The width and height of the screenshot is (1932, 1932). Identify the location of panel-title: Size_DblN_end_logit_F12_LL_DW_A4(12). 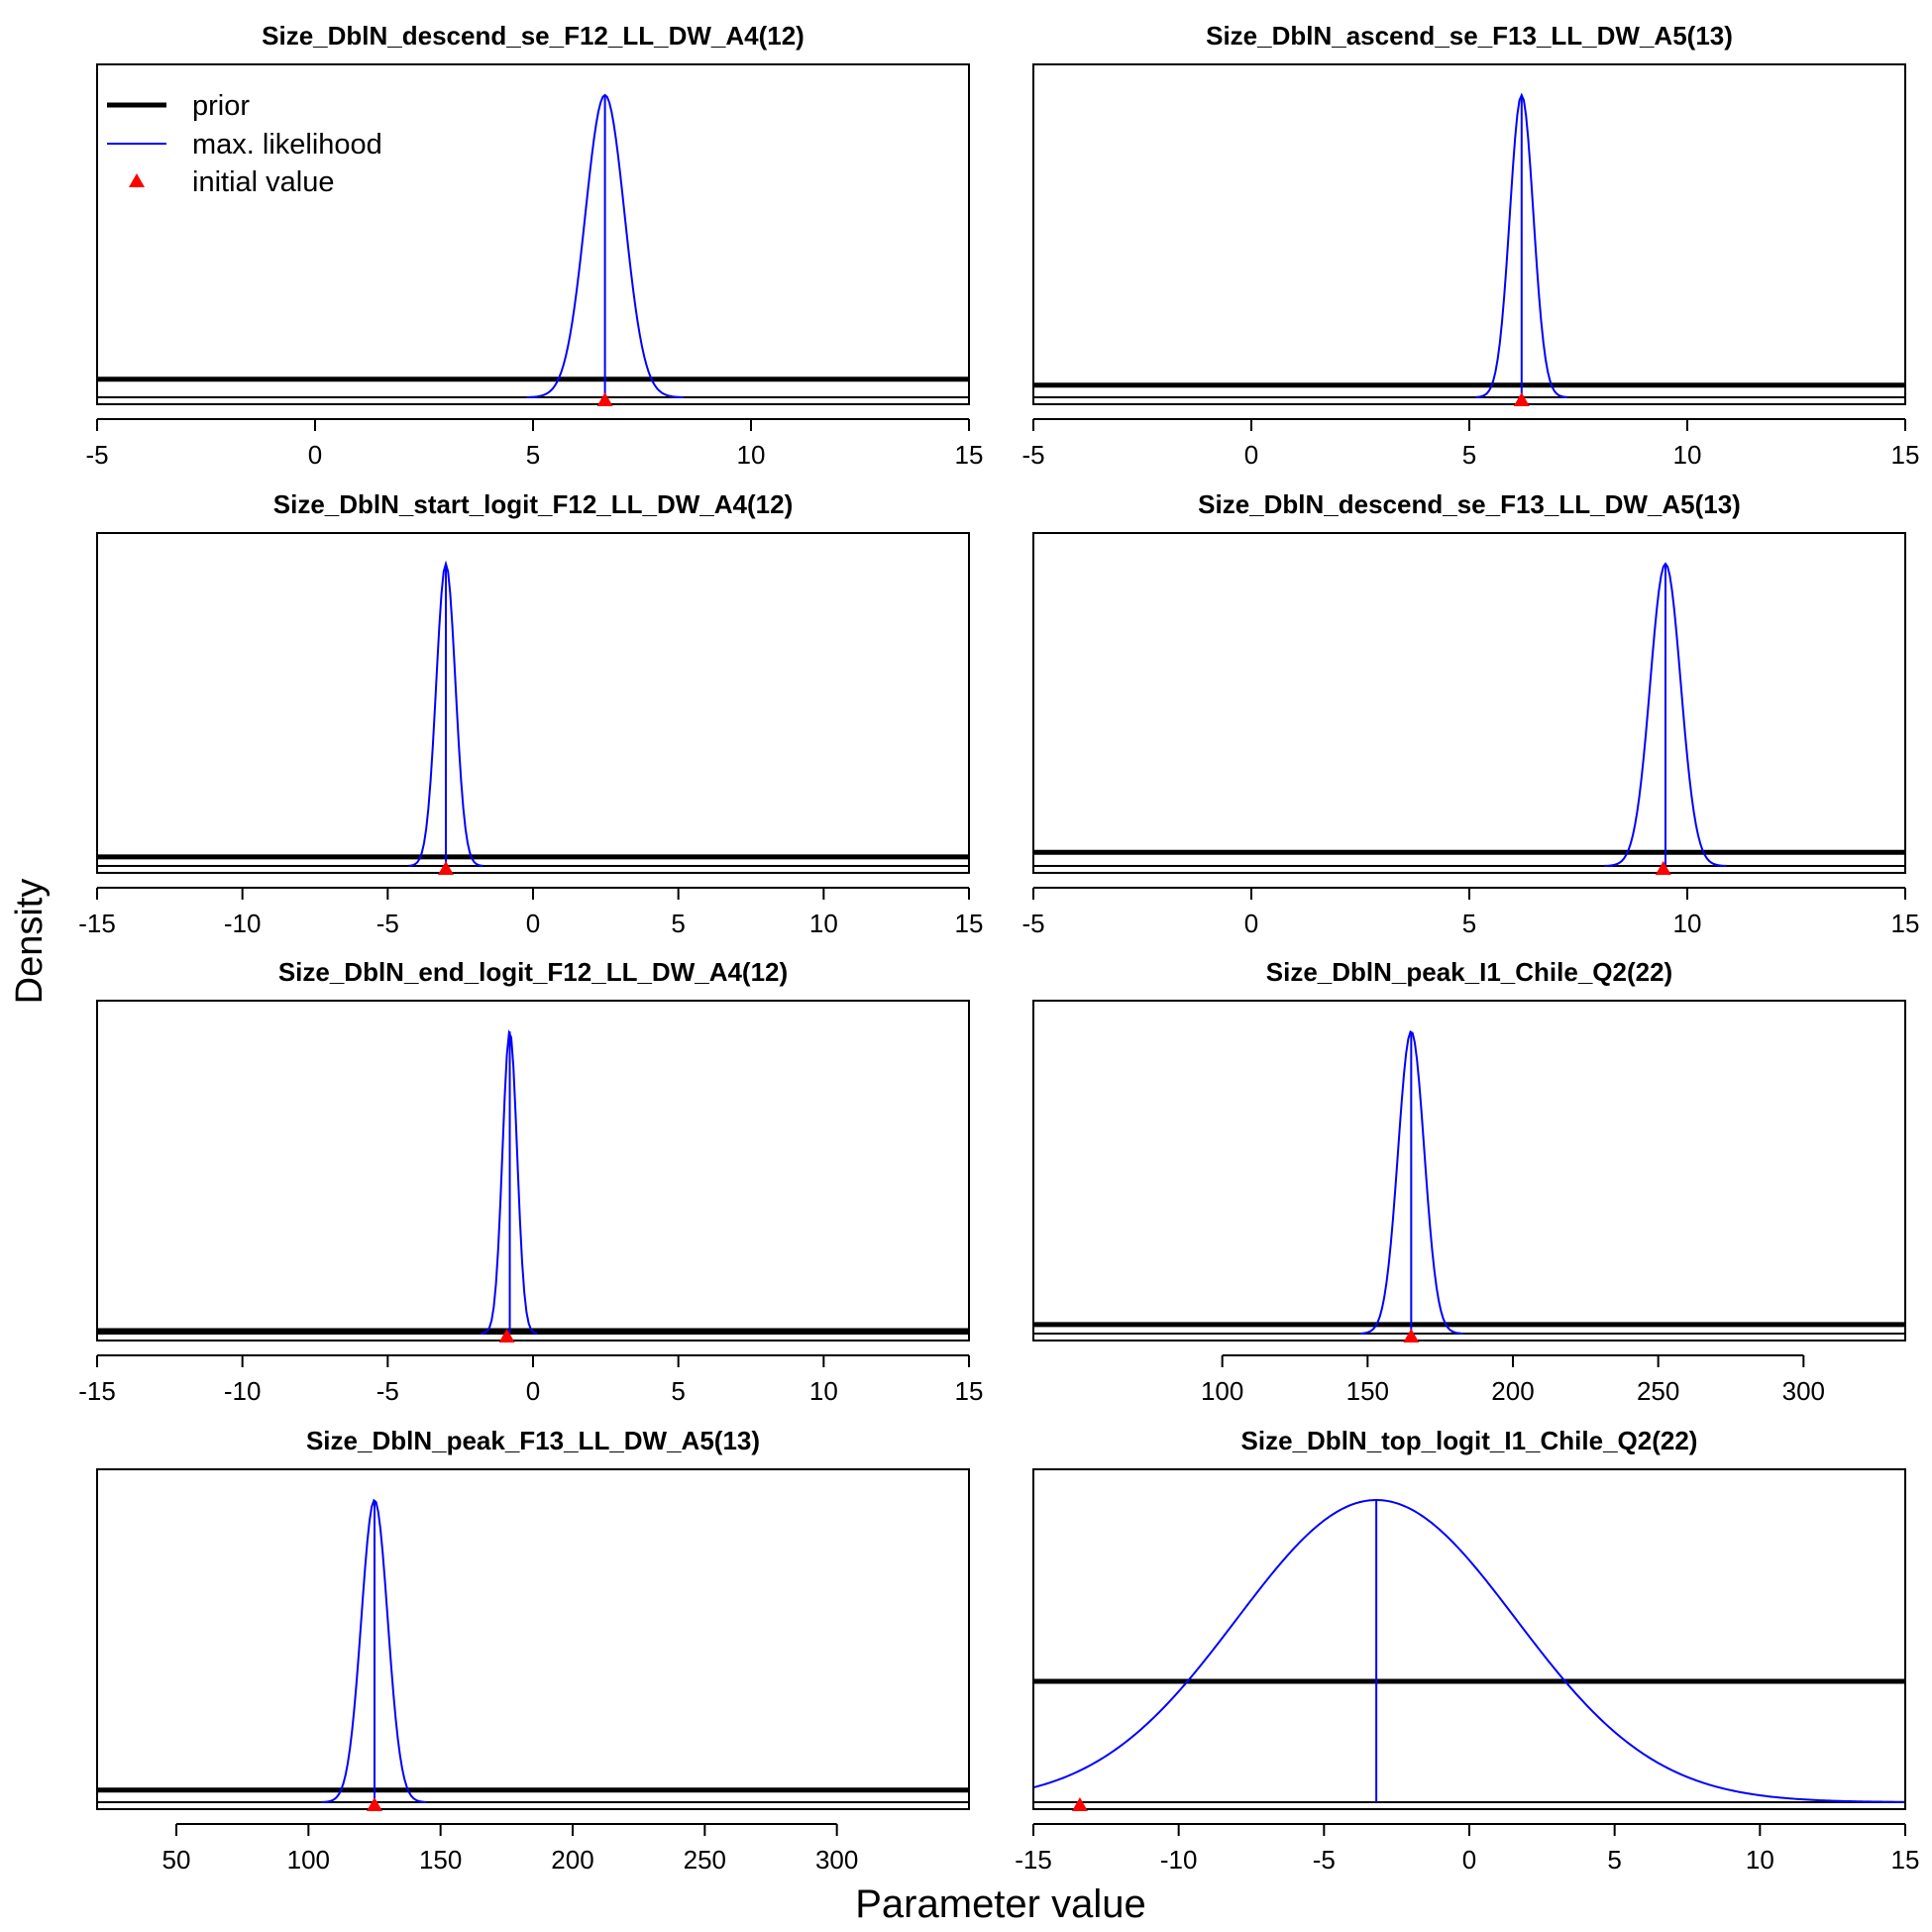
(533, 972).